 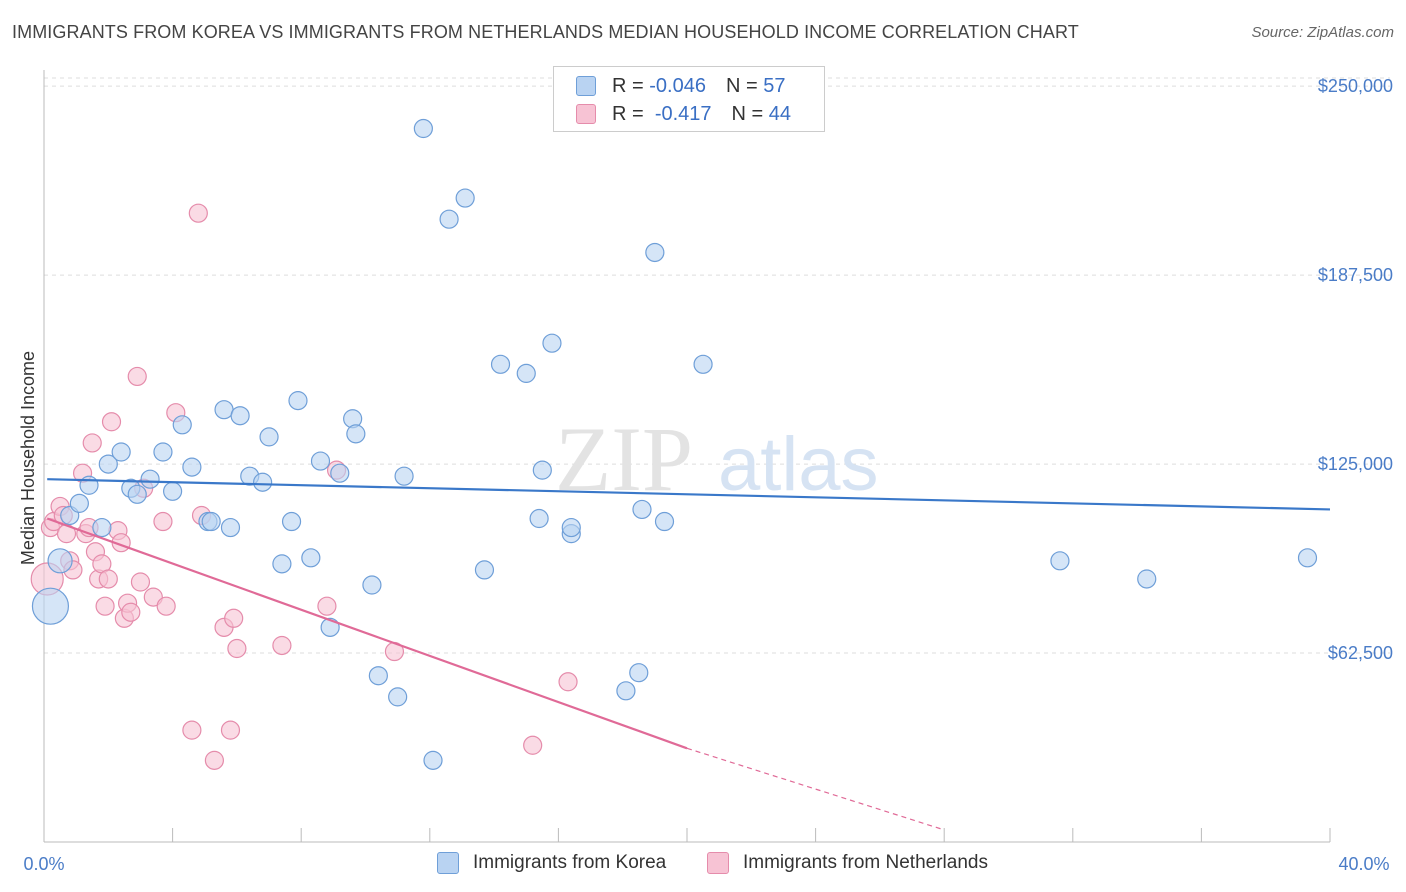 I want to click on y-tick-label: $187,500, so click(x=1355, y=275).